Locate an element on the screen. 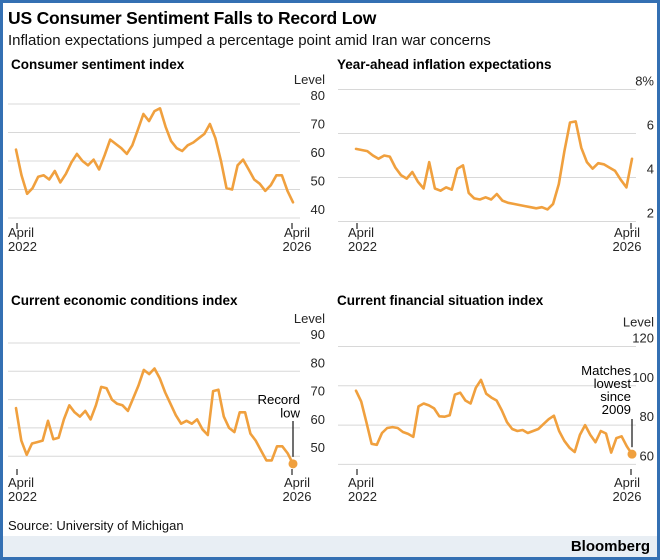  y-tick-label: 100 is located at coordinates (643, 377).